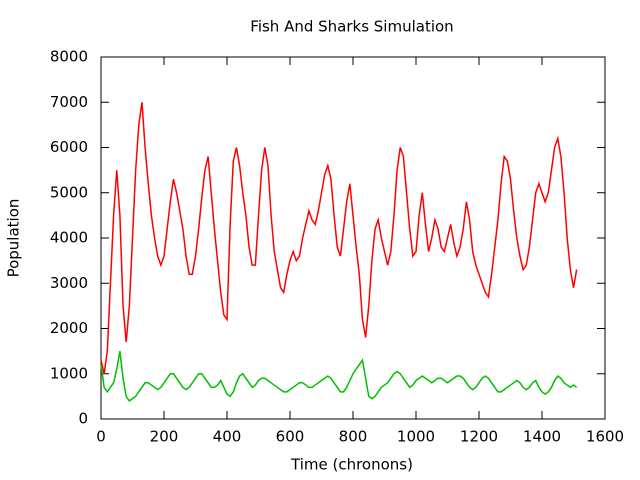 The width and height of the screenshot is (640, 480). I want to click on y-tick-label: 7000, so click(69, 102).